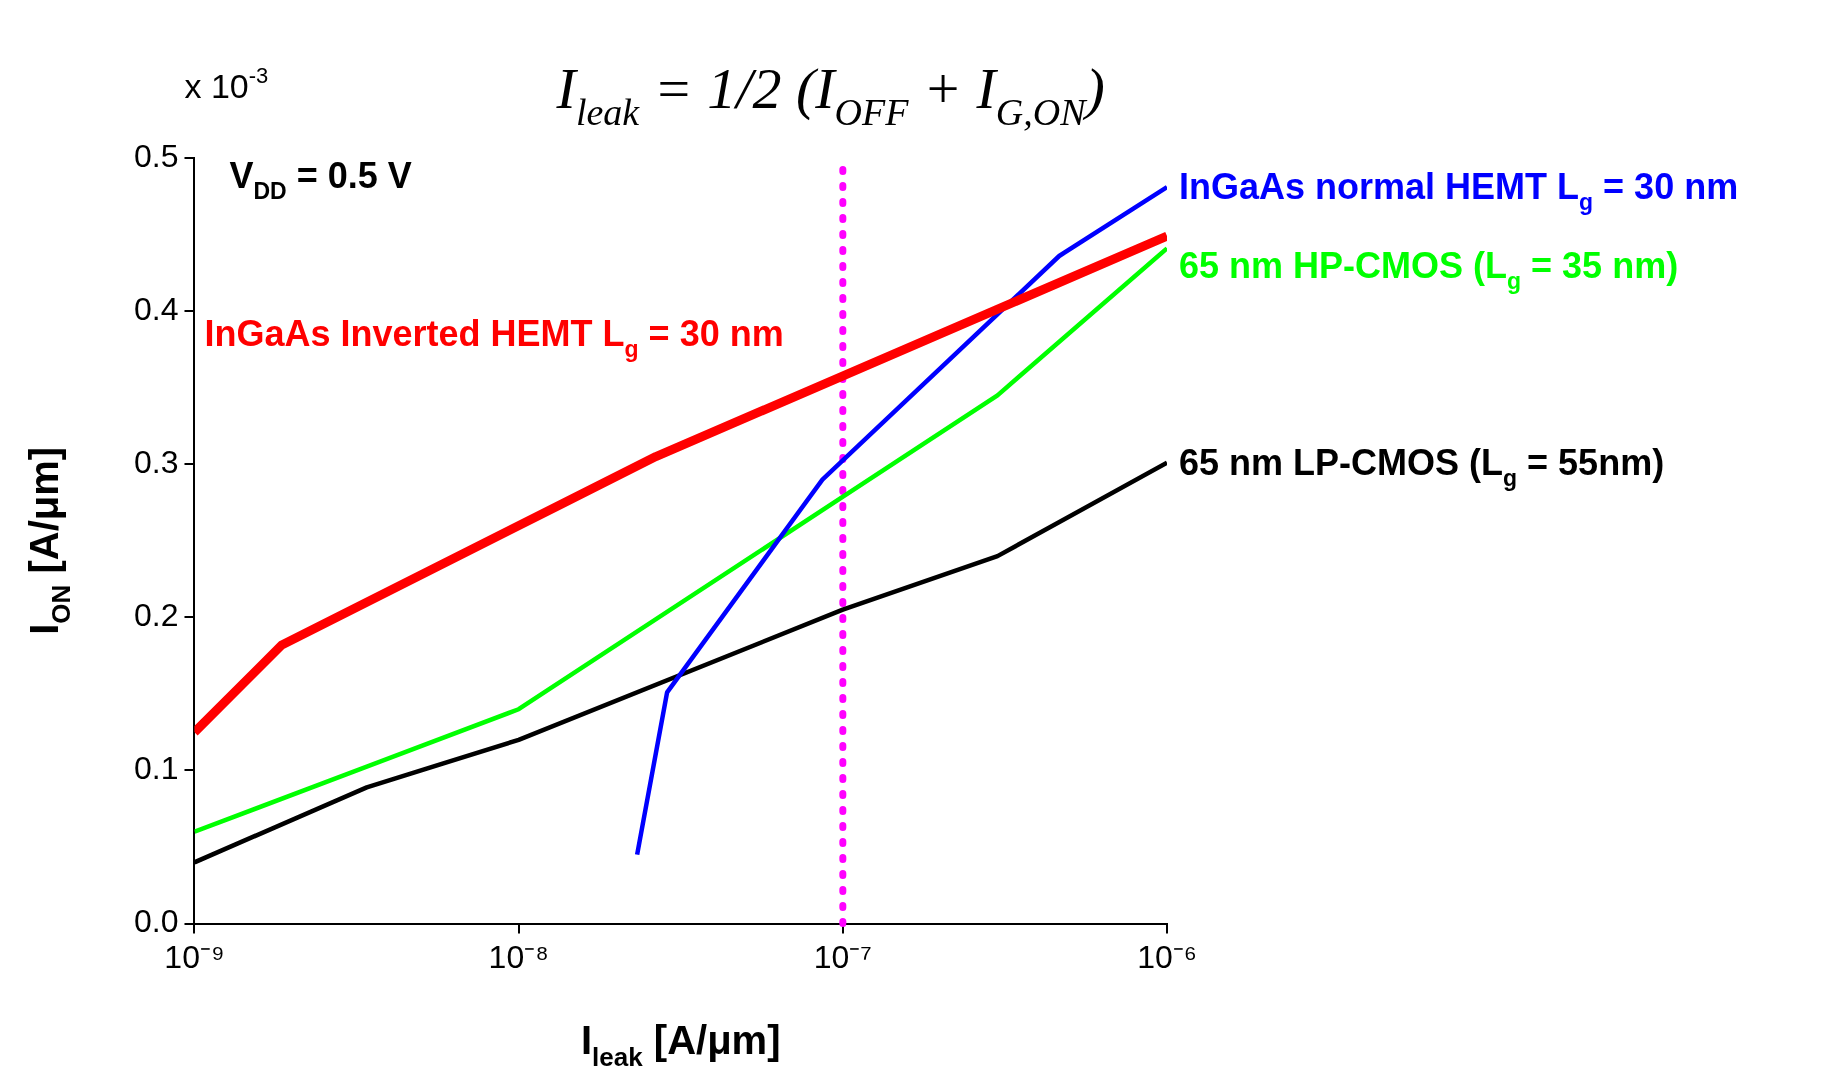 This screenshot has height=1092, width=1845. Describe the element at coordinates (156, 462) in the screenshot. I see `y-tick-label: 0.3` at that location.